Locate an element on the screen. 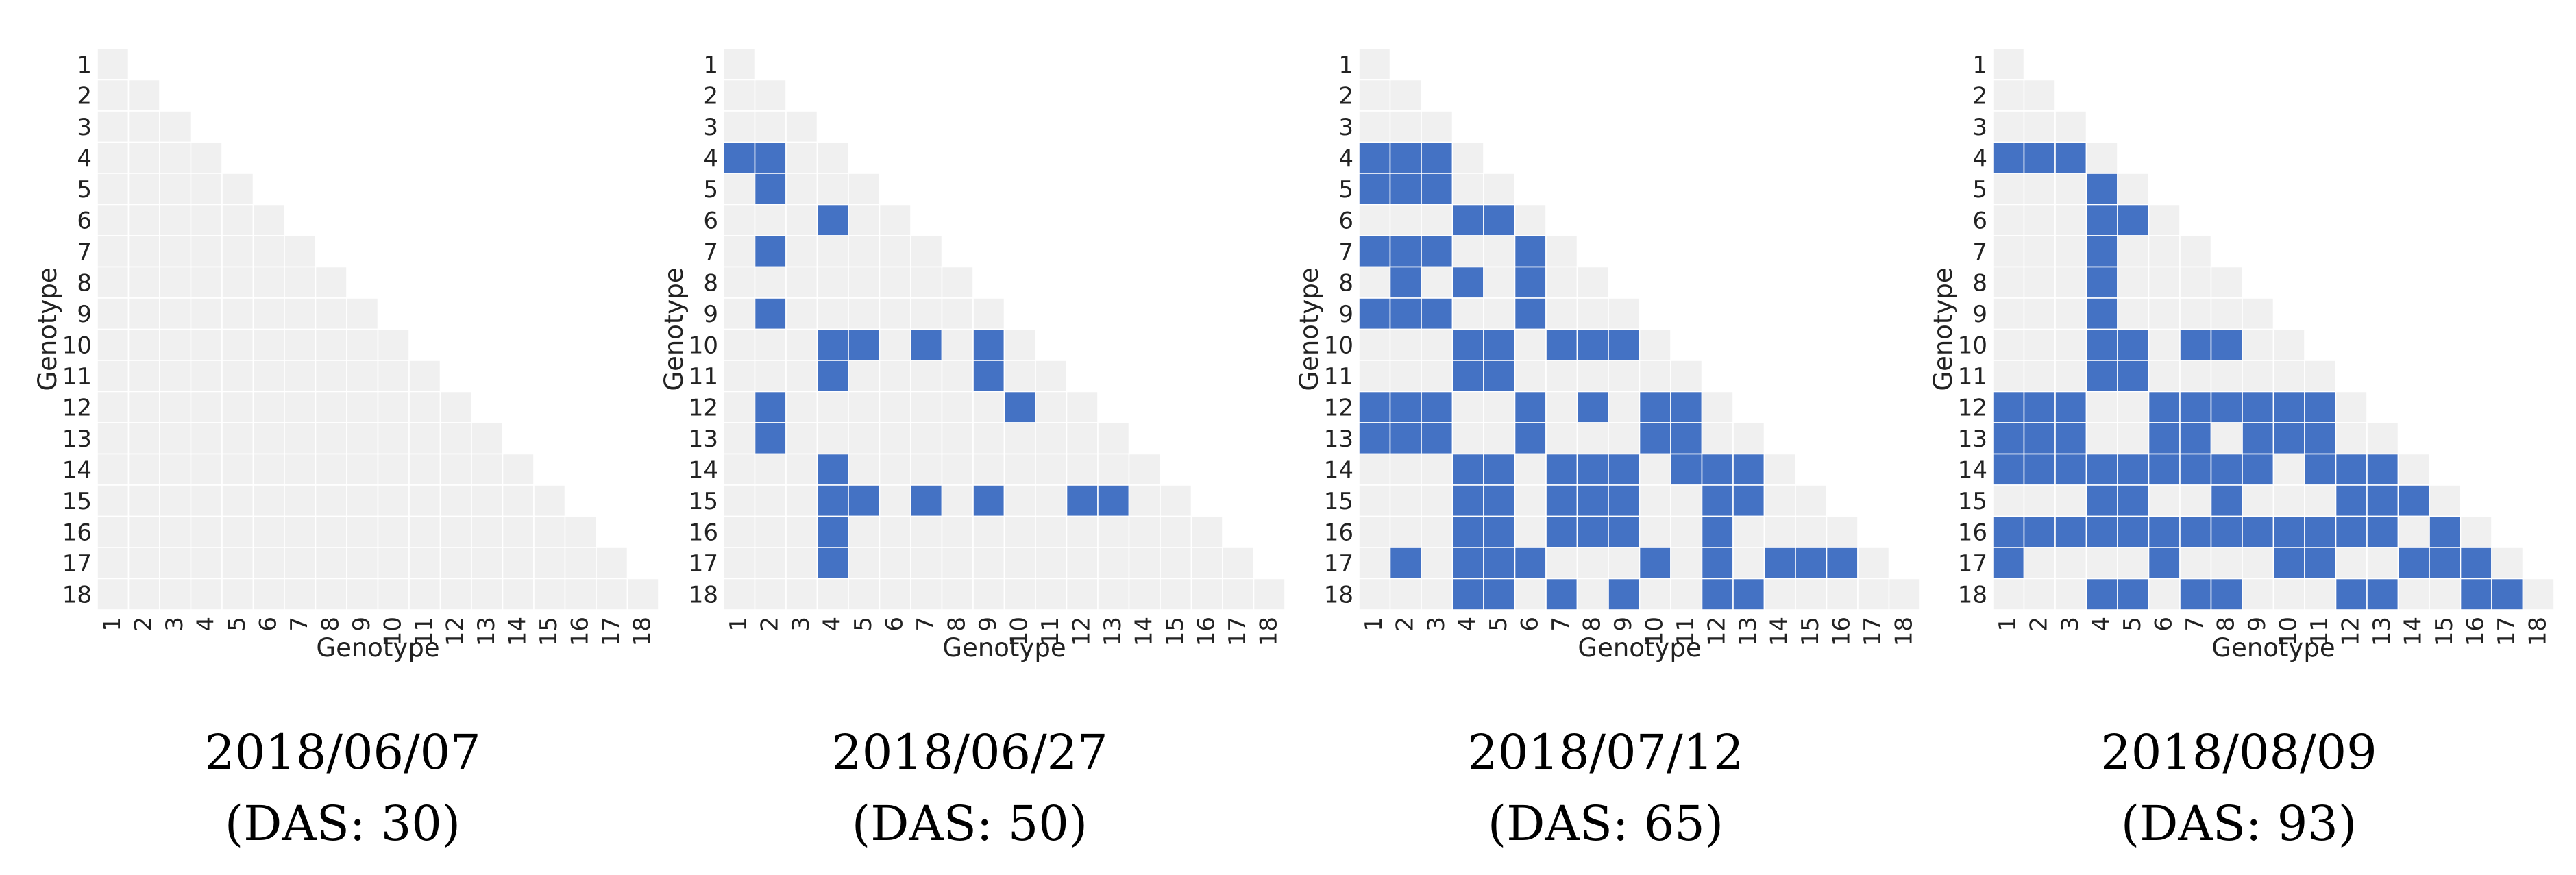 Image resolution: width=2576 pixels, height=875 pixels. heatmap-cell-r15-c4 is located at coordinates (1468, 501).